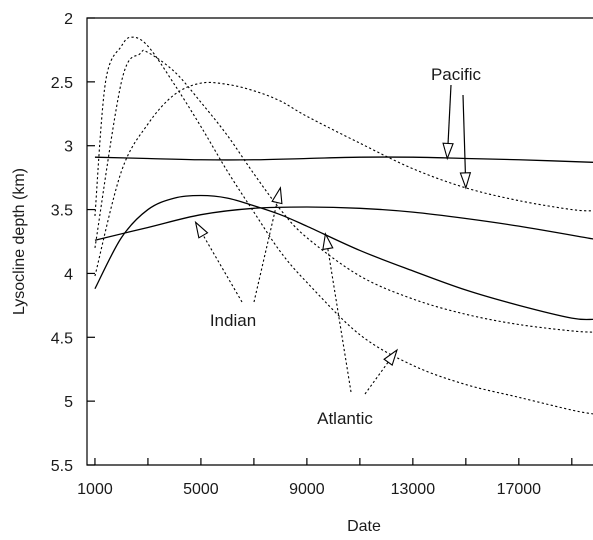  I want to click on x-axis-label: Date, so click(364, 526).